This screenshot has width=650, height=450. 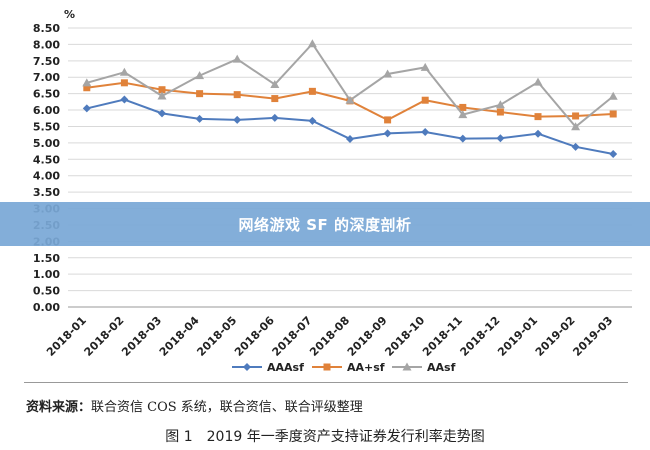 I want to click on figure-caption: 图 1 2019 年一季度资产支持证券发行利率走势图, so click(x=325, y=436).